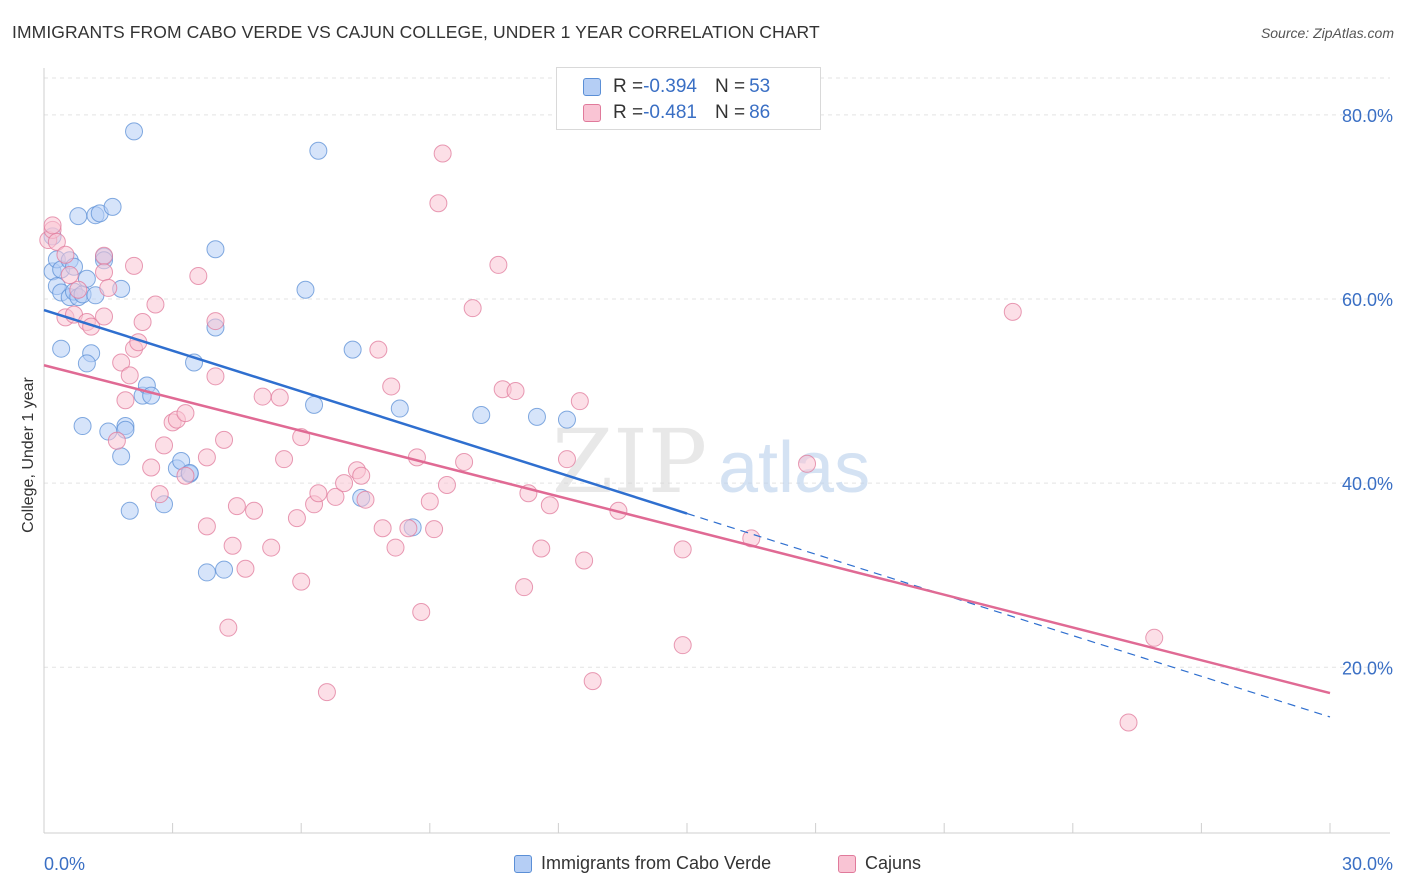 Image resolution: width=1406 pixels, height=892 pixels. I want to click on trend-line-cabo-verde, so click(365, 411).